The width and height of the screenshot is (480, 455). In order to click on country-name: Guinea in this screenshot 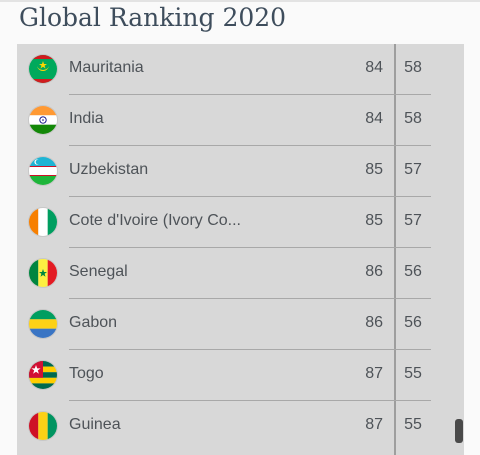, I will do `click(95, 424)`.